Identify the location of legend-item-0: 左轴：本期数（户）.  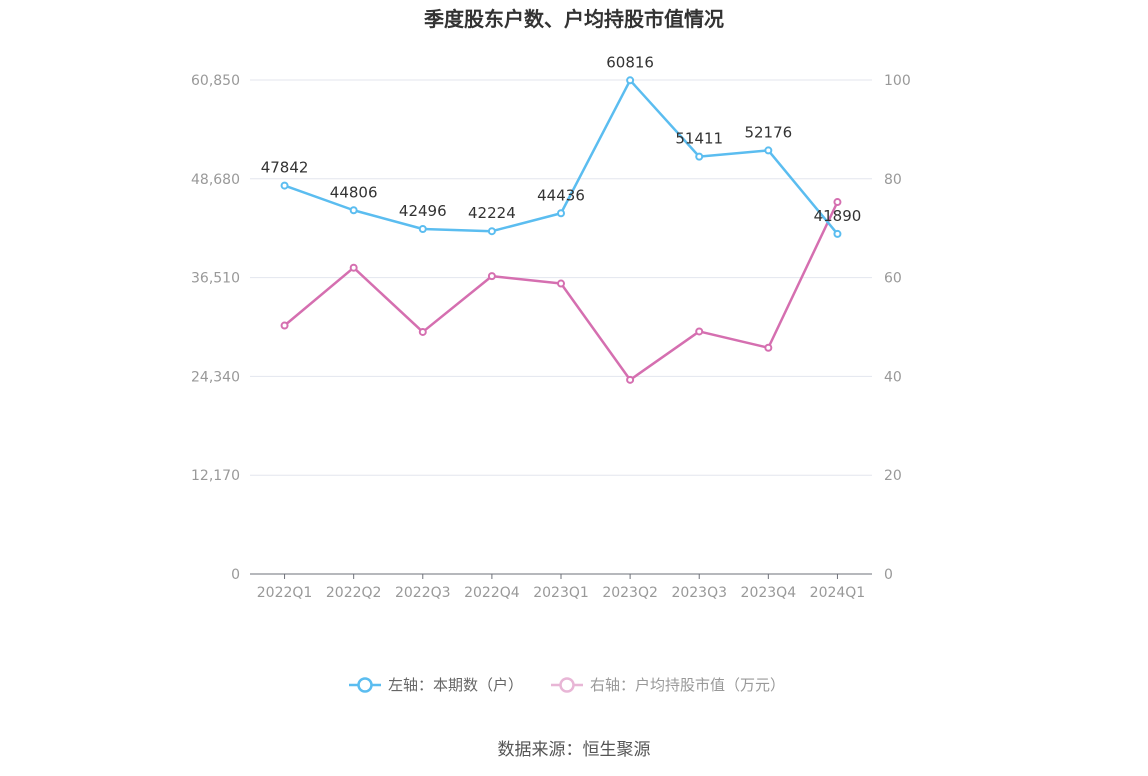
(436, 685).